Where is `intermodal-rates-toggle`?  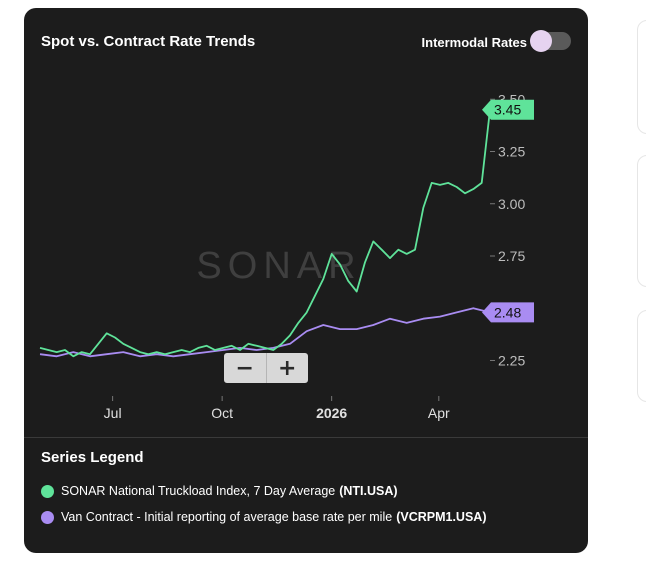 intermodal-rates-toggle is located at coordinates (550, 41).